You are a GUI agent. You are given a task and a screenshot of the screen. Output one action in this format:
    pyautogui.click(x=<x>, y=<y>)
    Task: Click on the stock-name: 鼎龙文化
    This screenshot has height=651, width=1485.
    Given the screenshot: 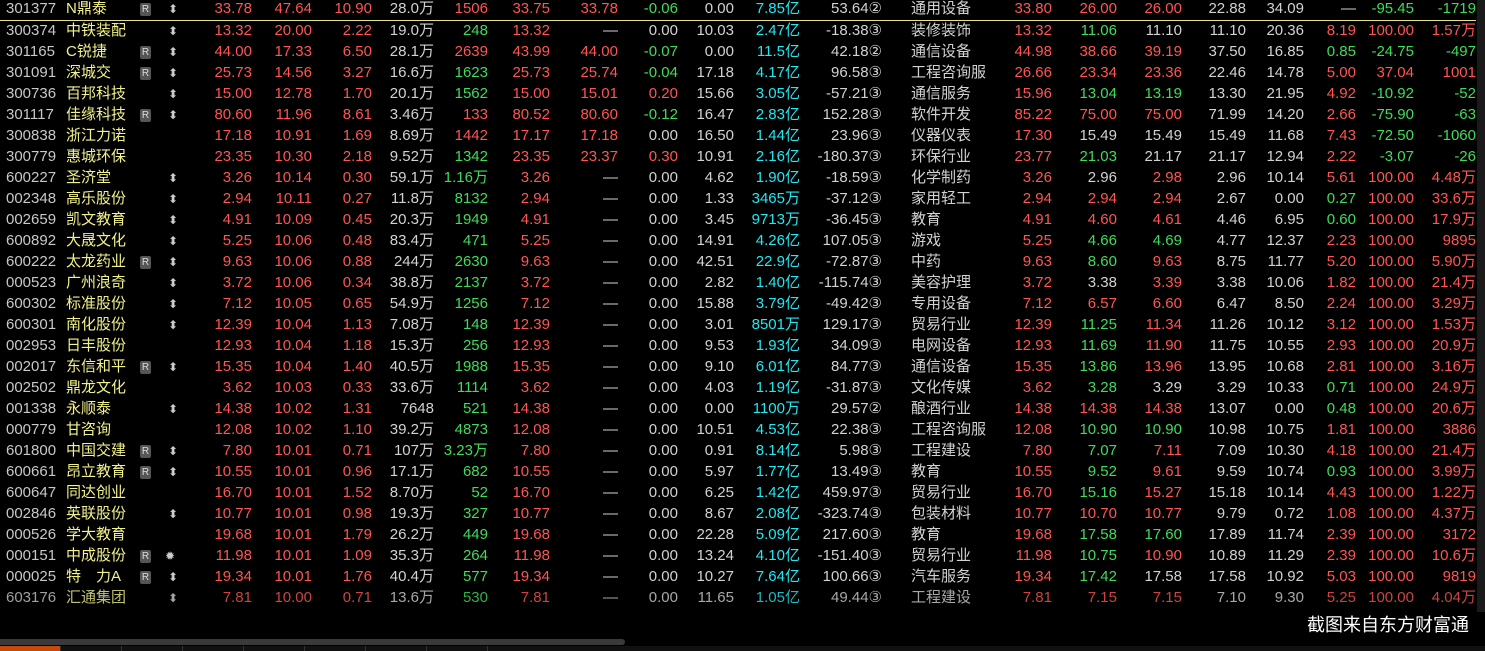 What is the action you would take?
    pyautogui.click(x=96, y=387)
    